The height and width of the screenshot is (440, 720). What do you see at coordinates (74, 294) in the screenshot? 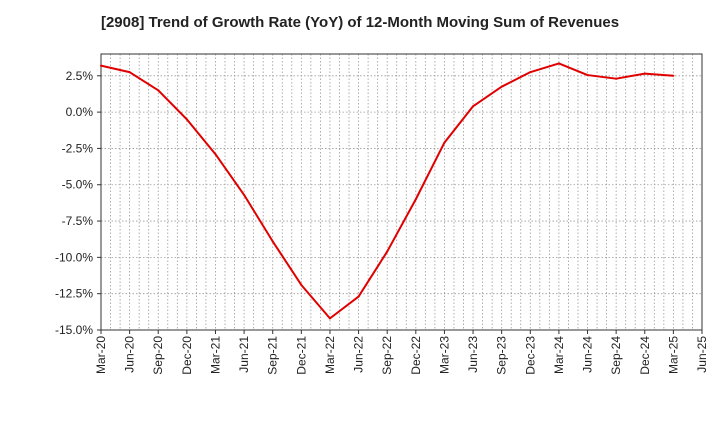
I see `y-tick-label: -12.5%` at bounding box center [74, 294].